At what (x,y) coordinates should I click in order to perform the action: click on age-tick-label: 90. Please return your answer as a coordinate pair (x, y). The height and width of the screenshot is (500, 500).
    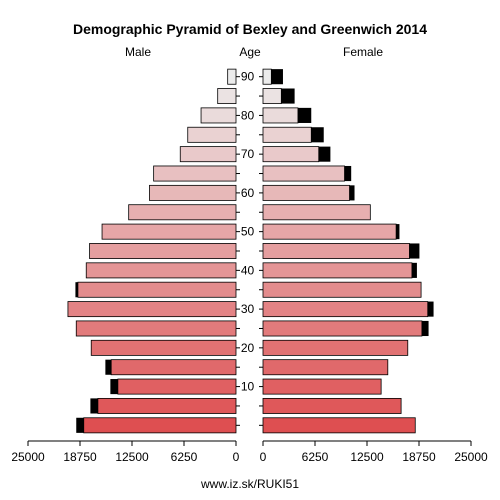
    Looking at the image, I should click on (248, 77).